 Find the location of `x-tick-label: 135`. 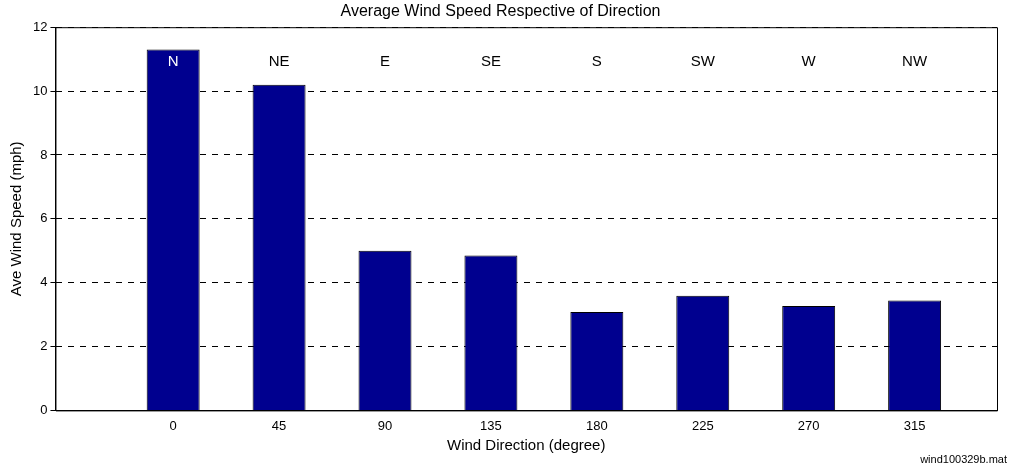

x-tick-label: 135 is located at coordinates (491, 425).